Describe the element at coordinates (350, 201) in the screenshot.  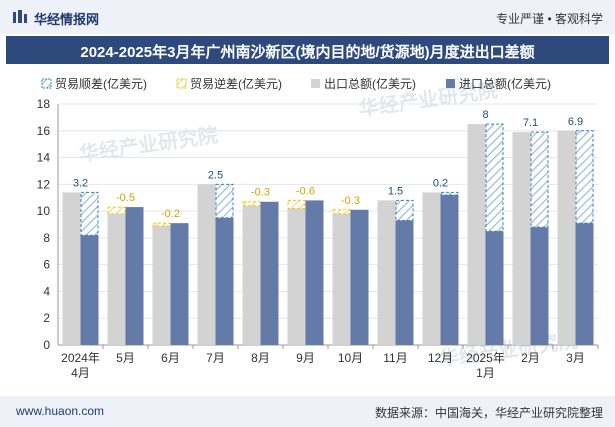
I see `balance-label-6: -0.3` at that location.